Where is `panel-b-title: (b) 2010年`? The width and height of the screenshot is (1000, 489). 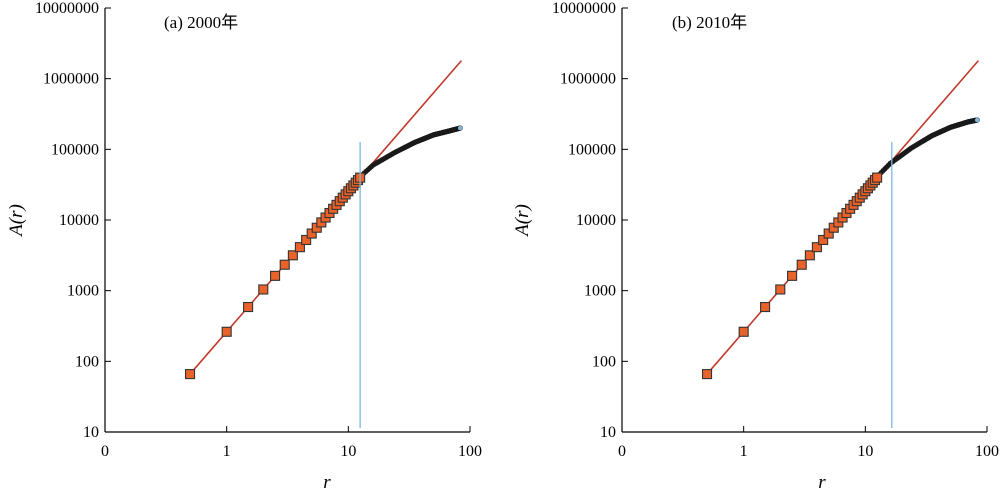 panel-b-title: (b) 2010年 is located at coordinates (709, 22).